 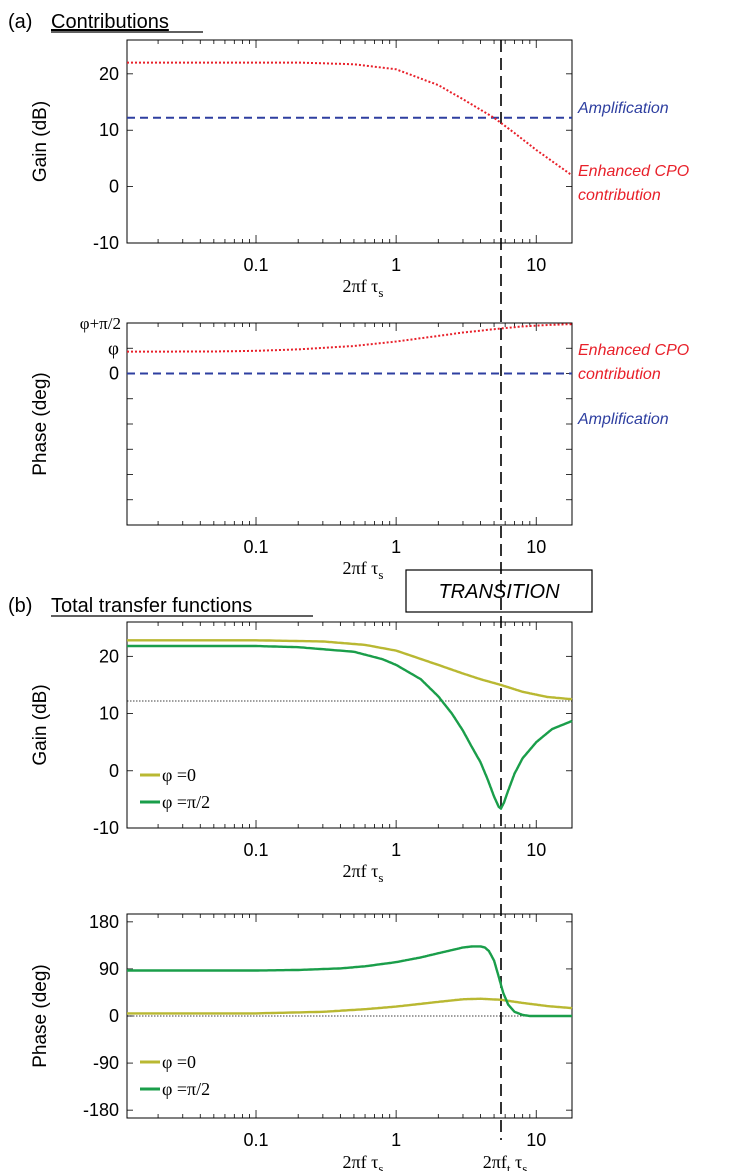 What do you see at coordinates (110, 22) in the screenshot?
I see `panel-a-title: Contributions` at bounding box center [110, 22].